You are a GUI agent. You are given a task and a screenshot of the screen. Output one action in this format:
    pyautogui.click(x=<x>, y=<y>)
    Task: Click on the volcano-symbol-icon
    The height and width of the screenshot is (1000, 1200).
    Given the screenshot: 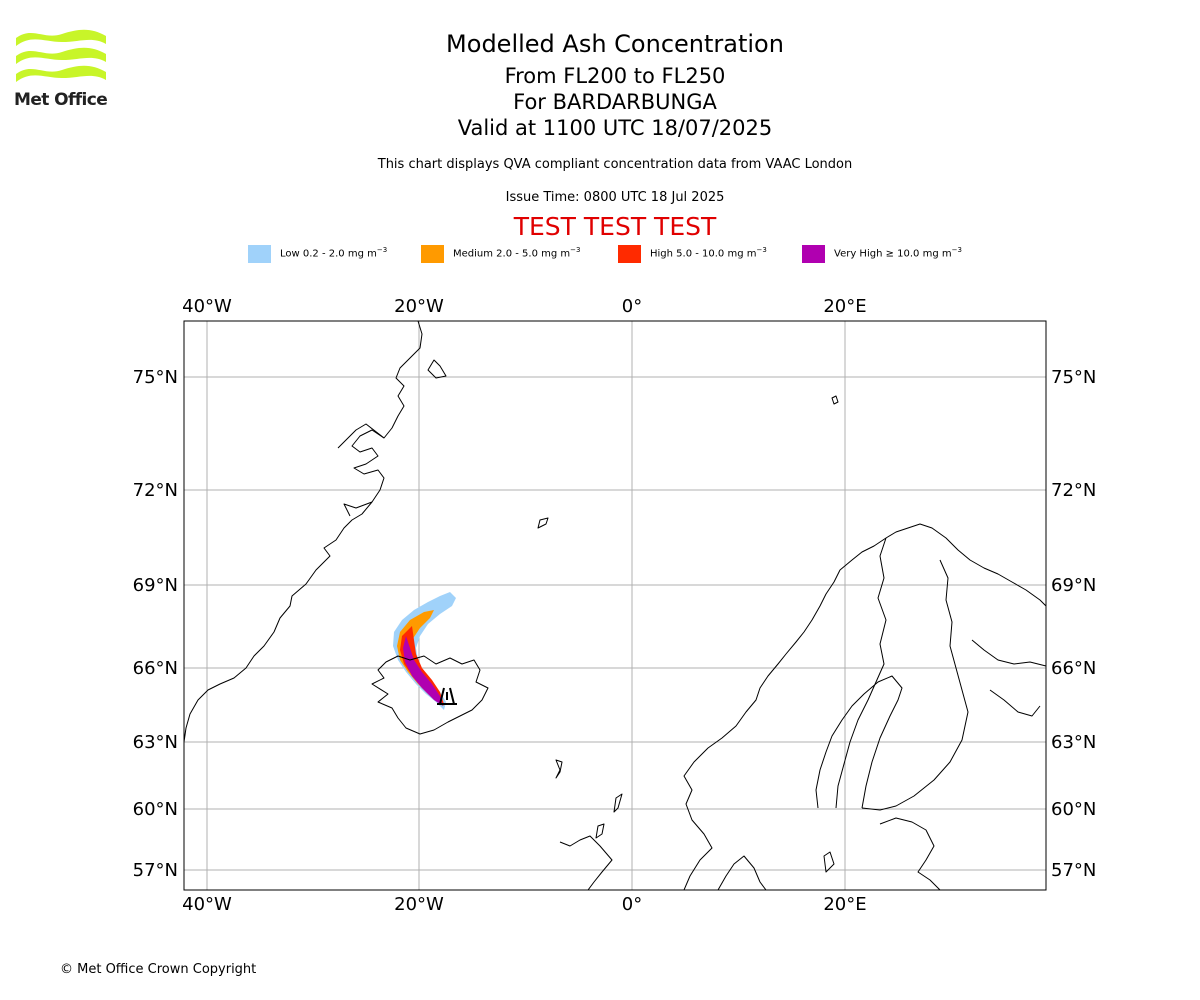 What is the action you would take?
    pyautogui.click(x=447, y=696)
    